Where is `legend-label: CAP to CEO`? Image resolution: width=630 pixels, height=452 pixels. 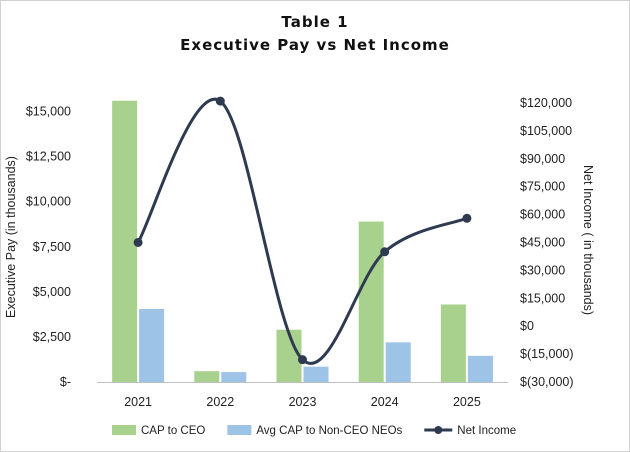 legend-label: CAP to CEO is located at coordinates (173, 431).